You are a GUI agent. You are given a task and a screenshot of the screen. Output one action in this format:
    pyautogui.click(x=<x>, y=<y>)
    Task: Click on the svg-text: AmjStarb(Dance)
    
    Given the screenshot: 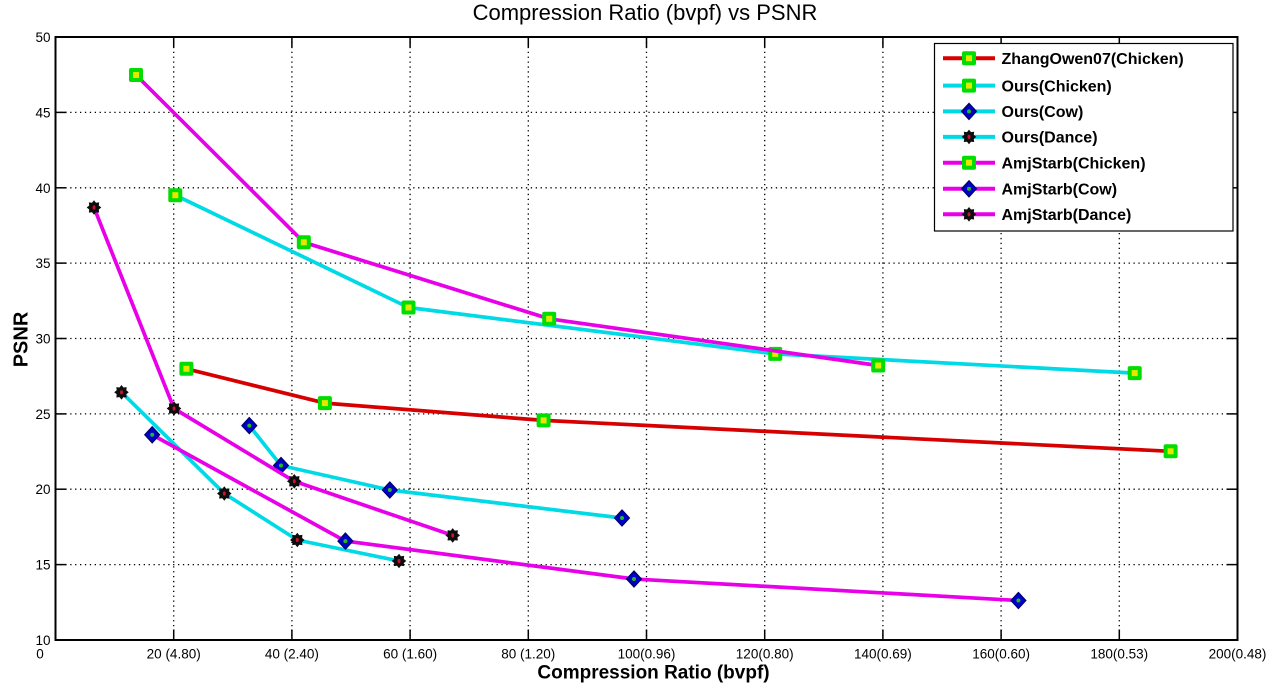 What is the action you would take?
    pyautogui.click(x=1067, y=215)
    